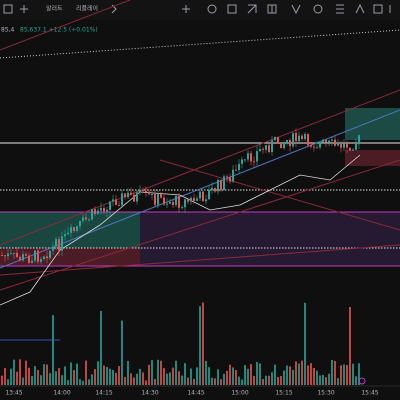  Describe the element at coordinates (87, 9) in the screenshot. I see `replay-button: 리플레이` at that location.